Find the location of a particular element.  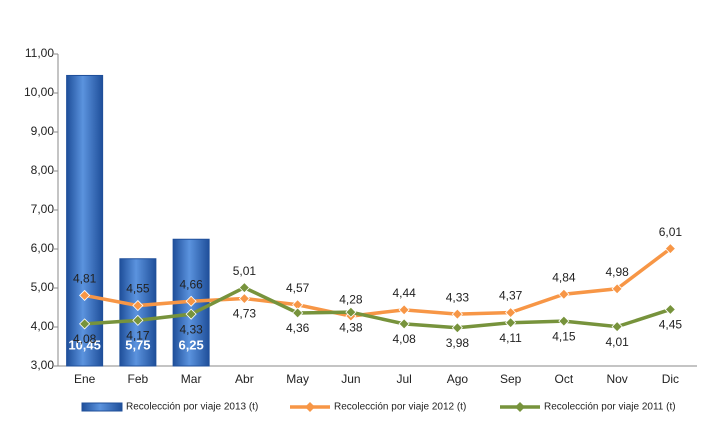

bar-value-label: 10,45 is located at coordinates (84, 344).